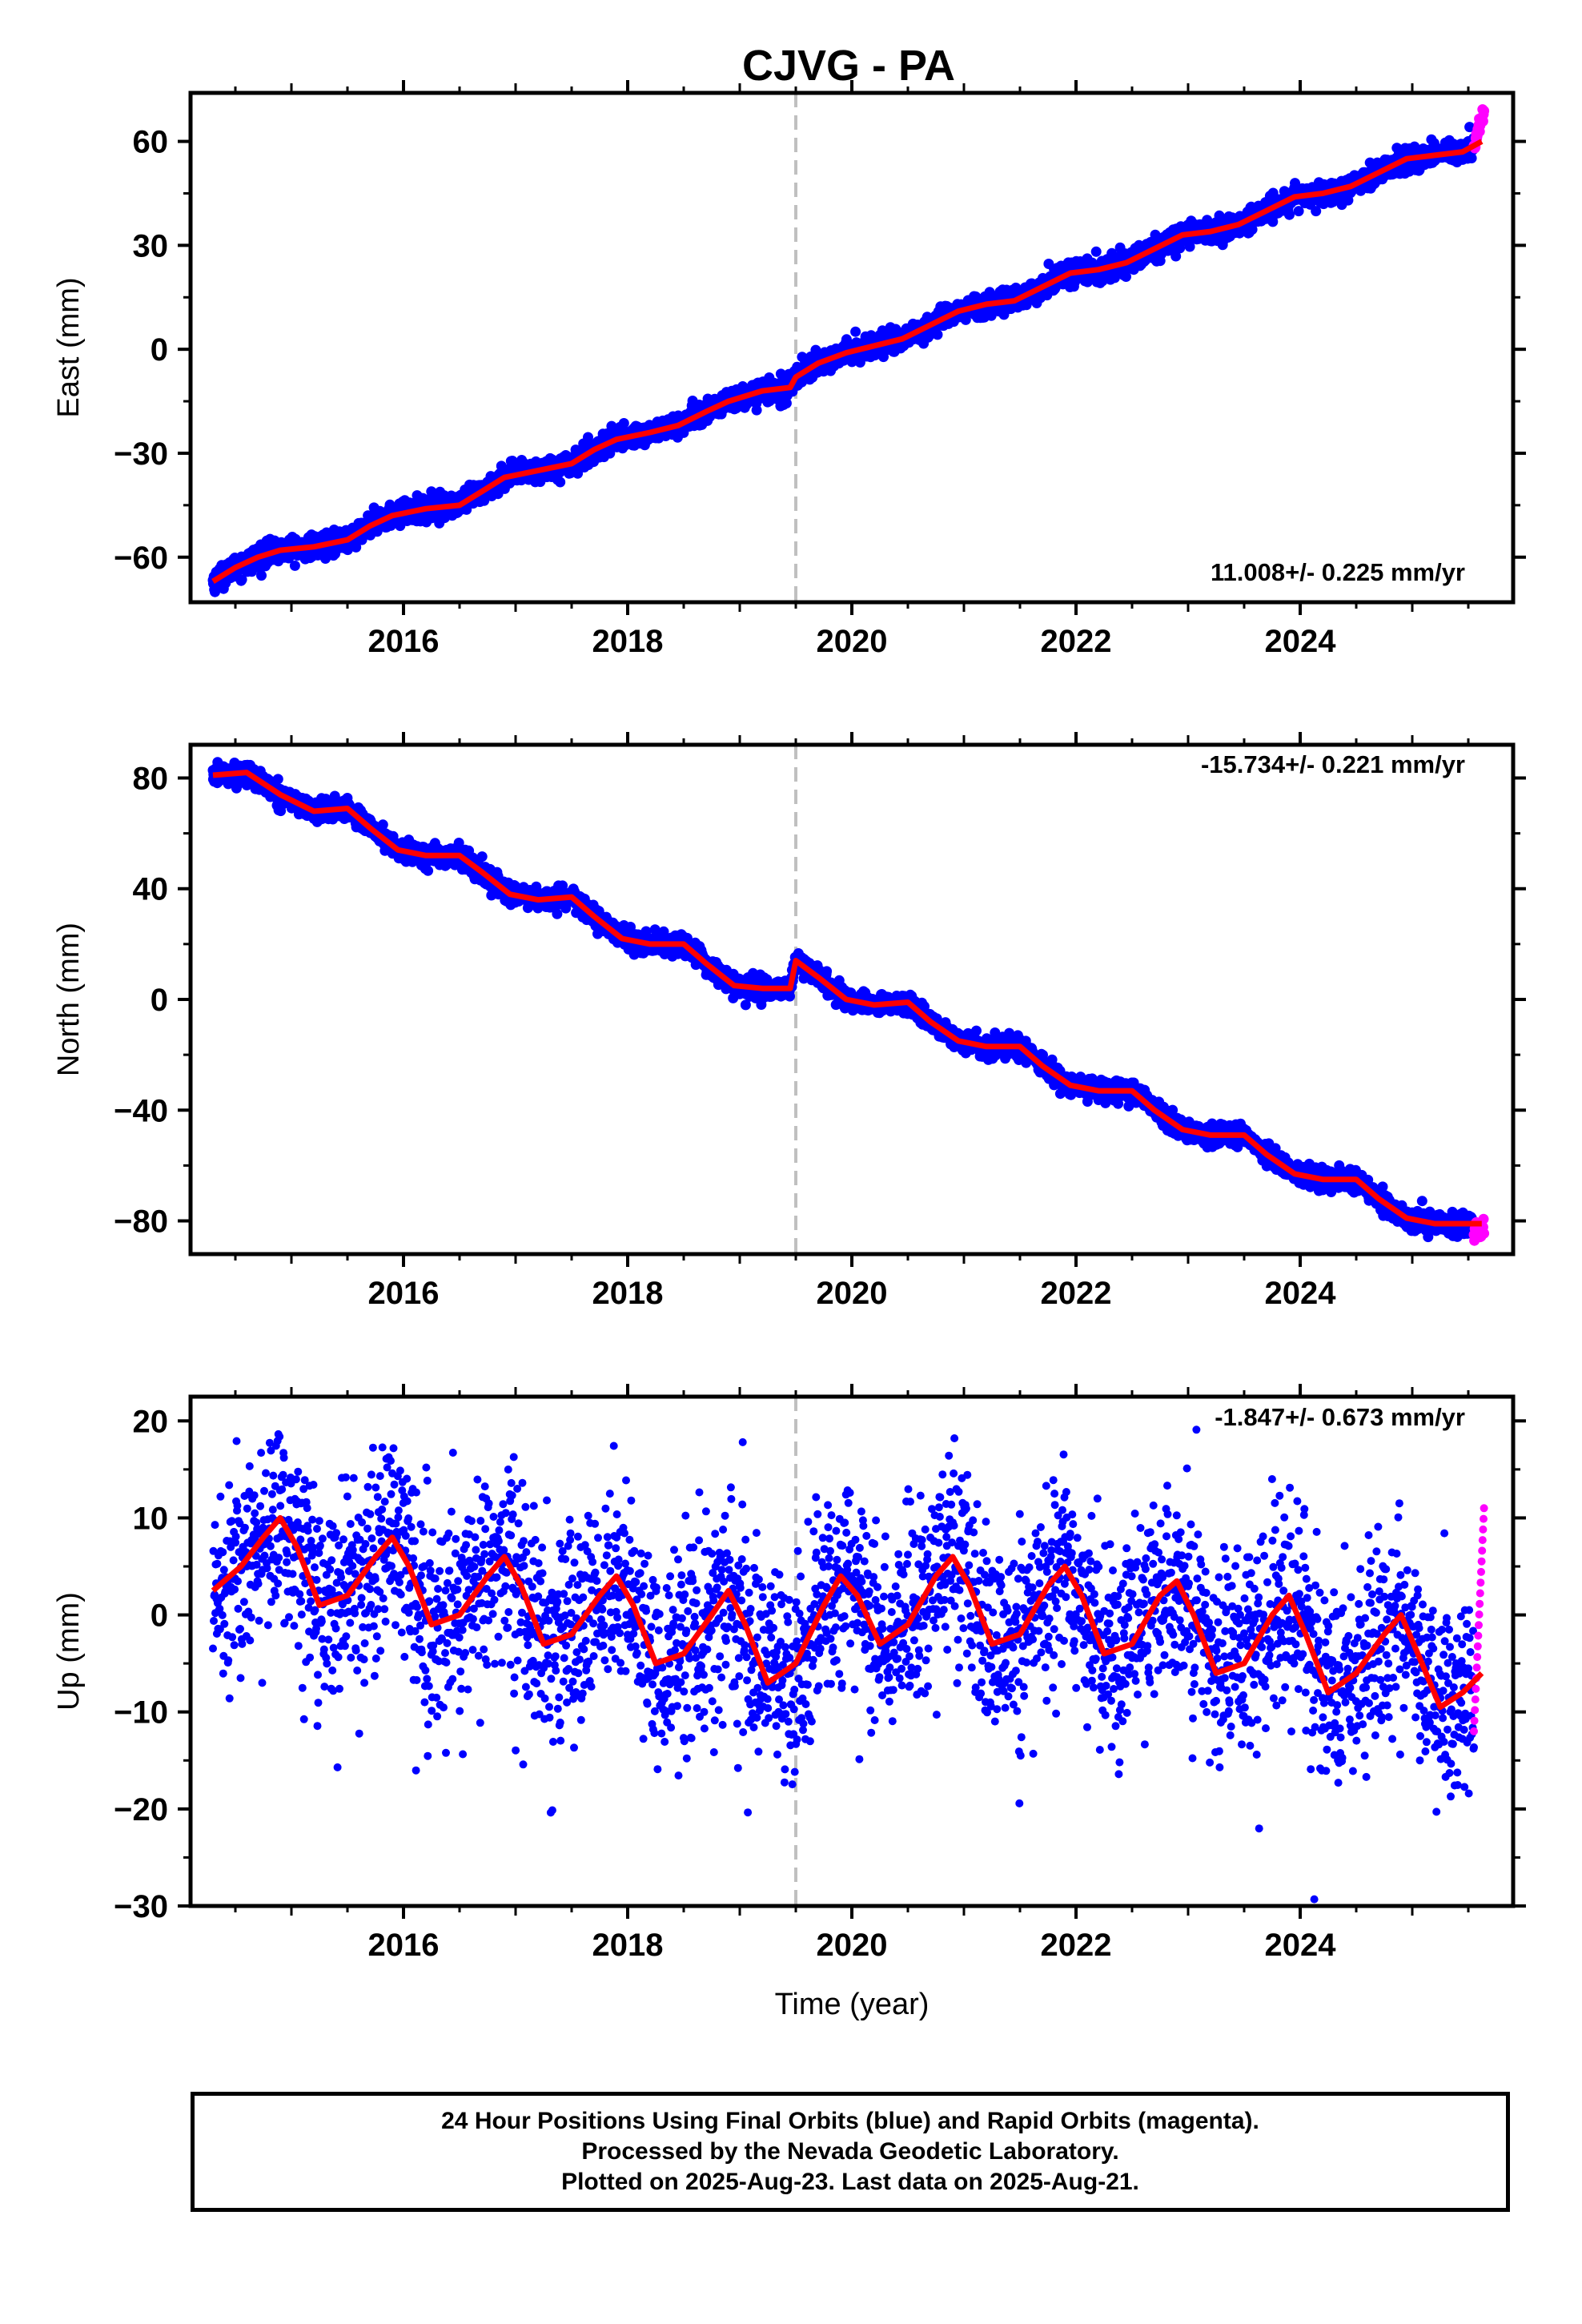  I want to click on east-xtick-label: 2018, so click(628, 641).